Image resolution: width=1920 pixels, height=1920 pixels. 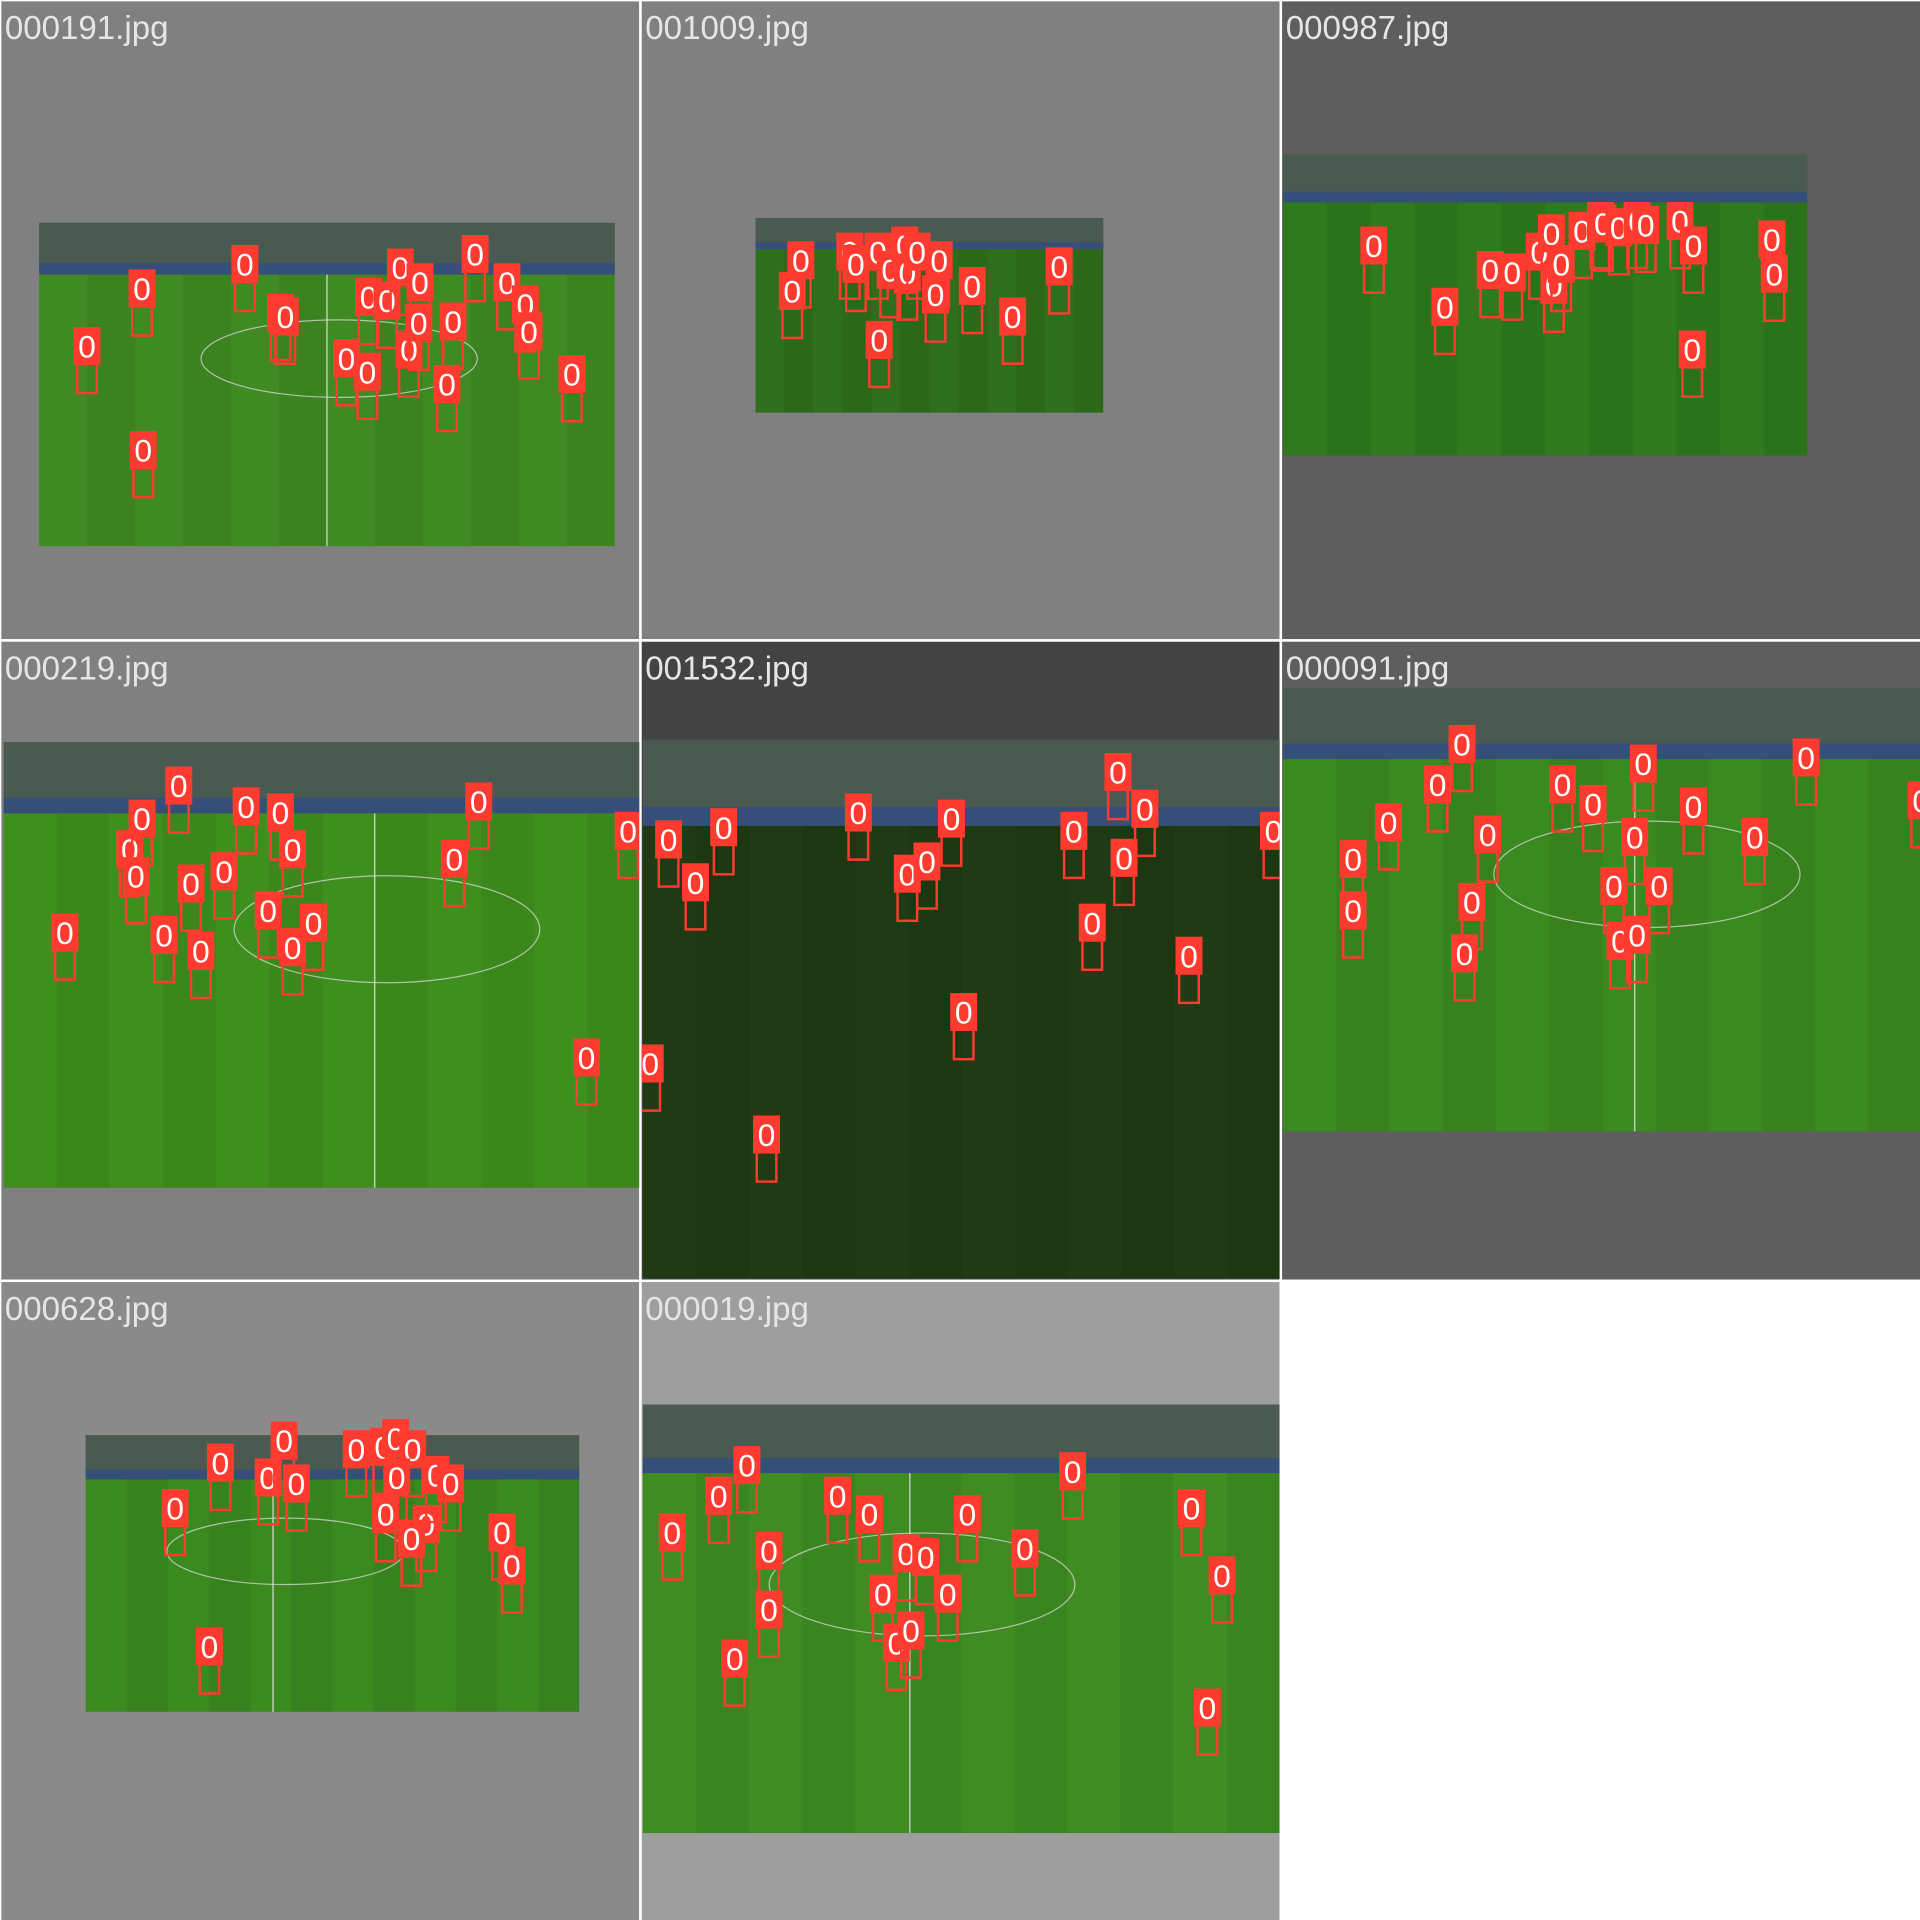 I want to click on tile: 000000000000000000000000191.jpg, so click(x=320, y=320).